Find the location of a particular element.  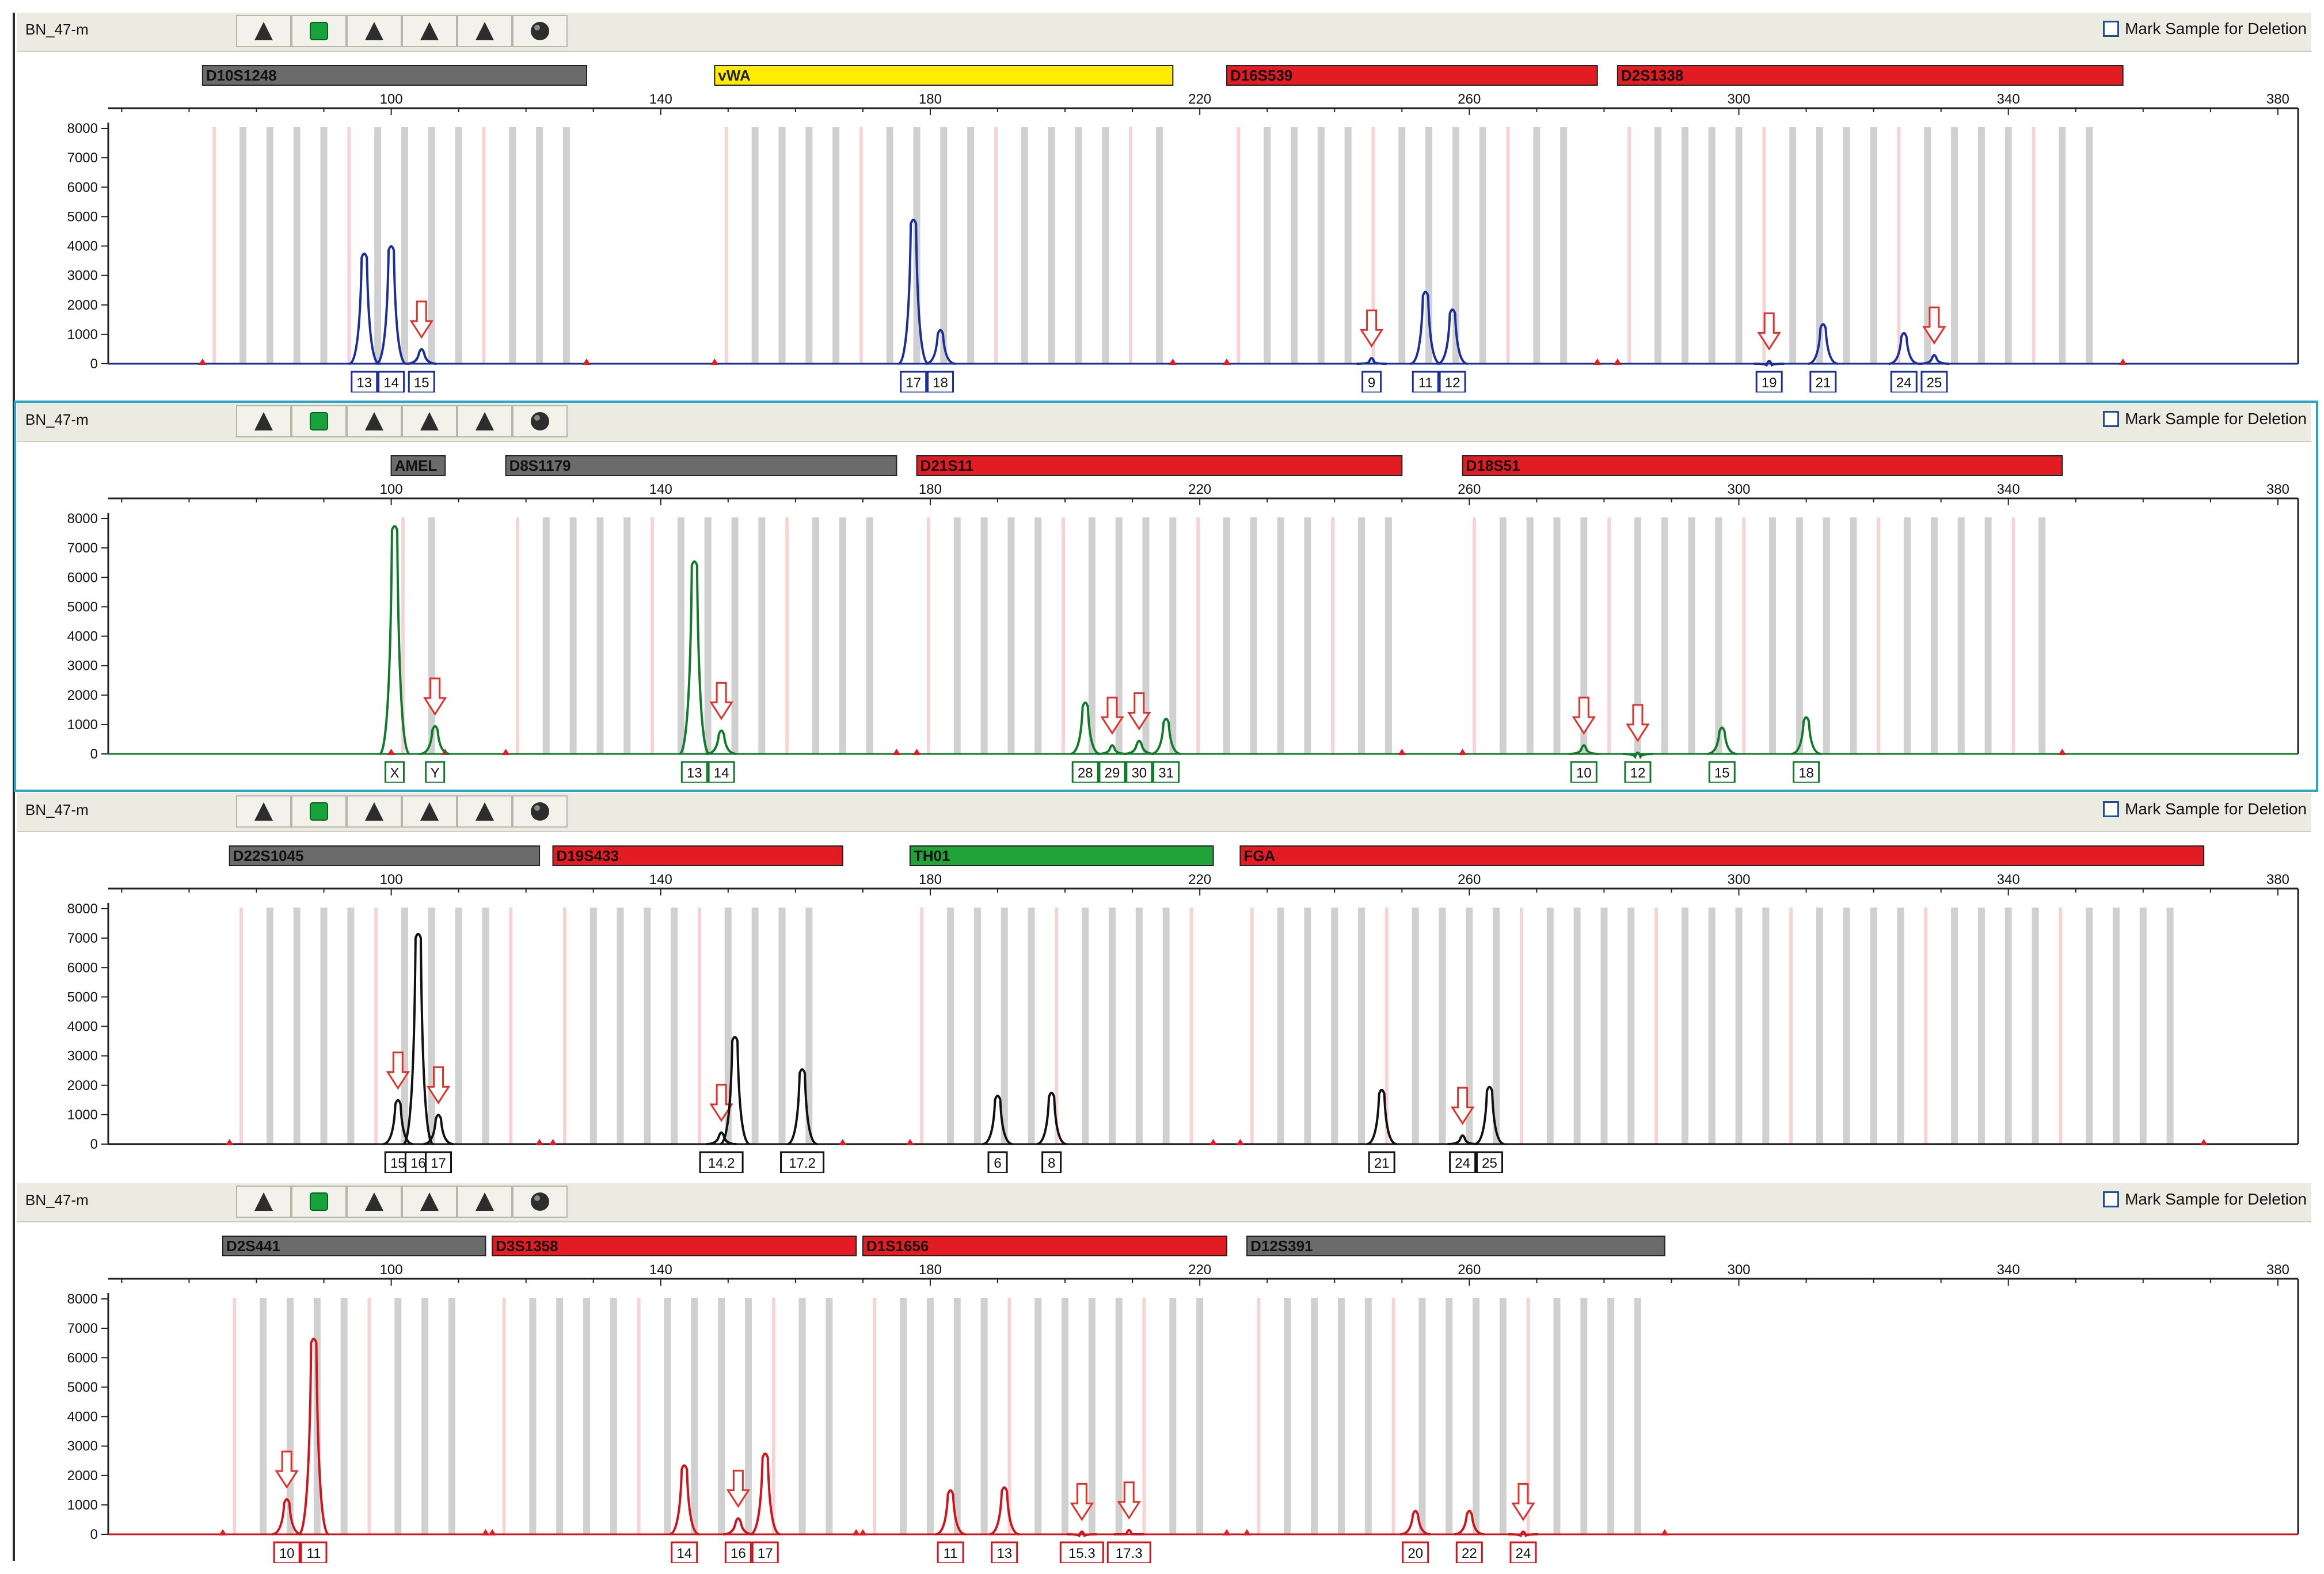

disc-shape is located at coordinates (540, 31).